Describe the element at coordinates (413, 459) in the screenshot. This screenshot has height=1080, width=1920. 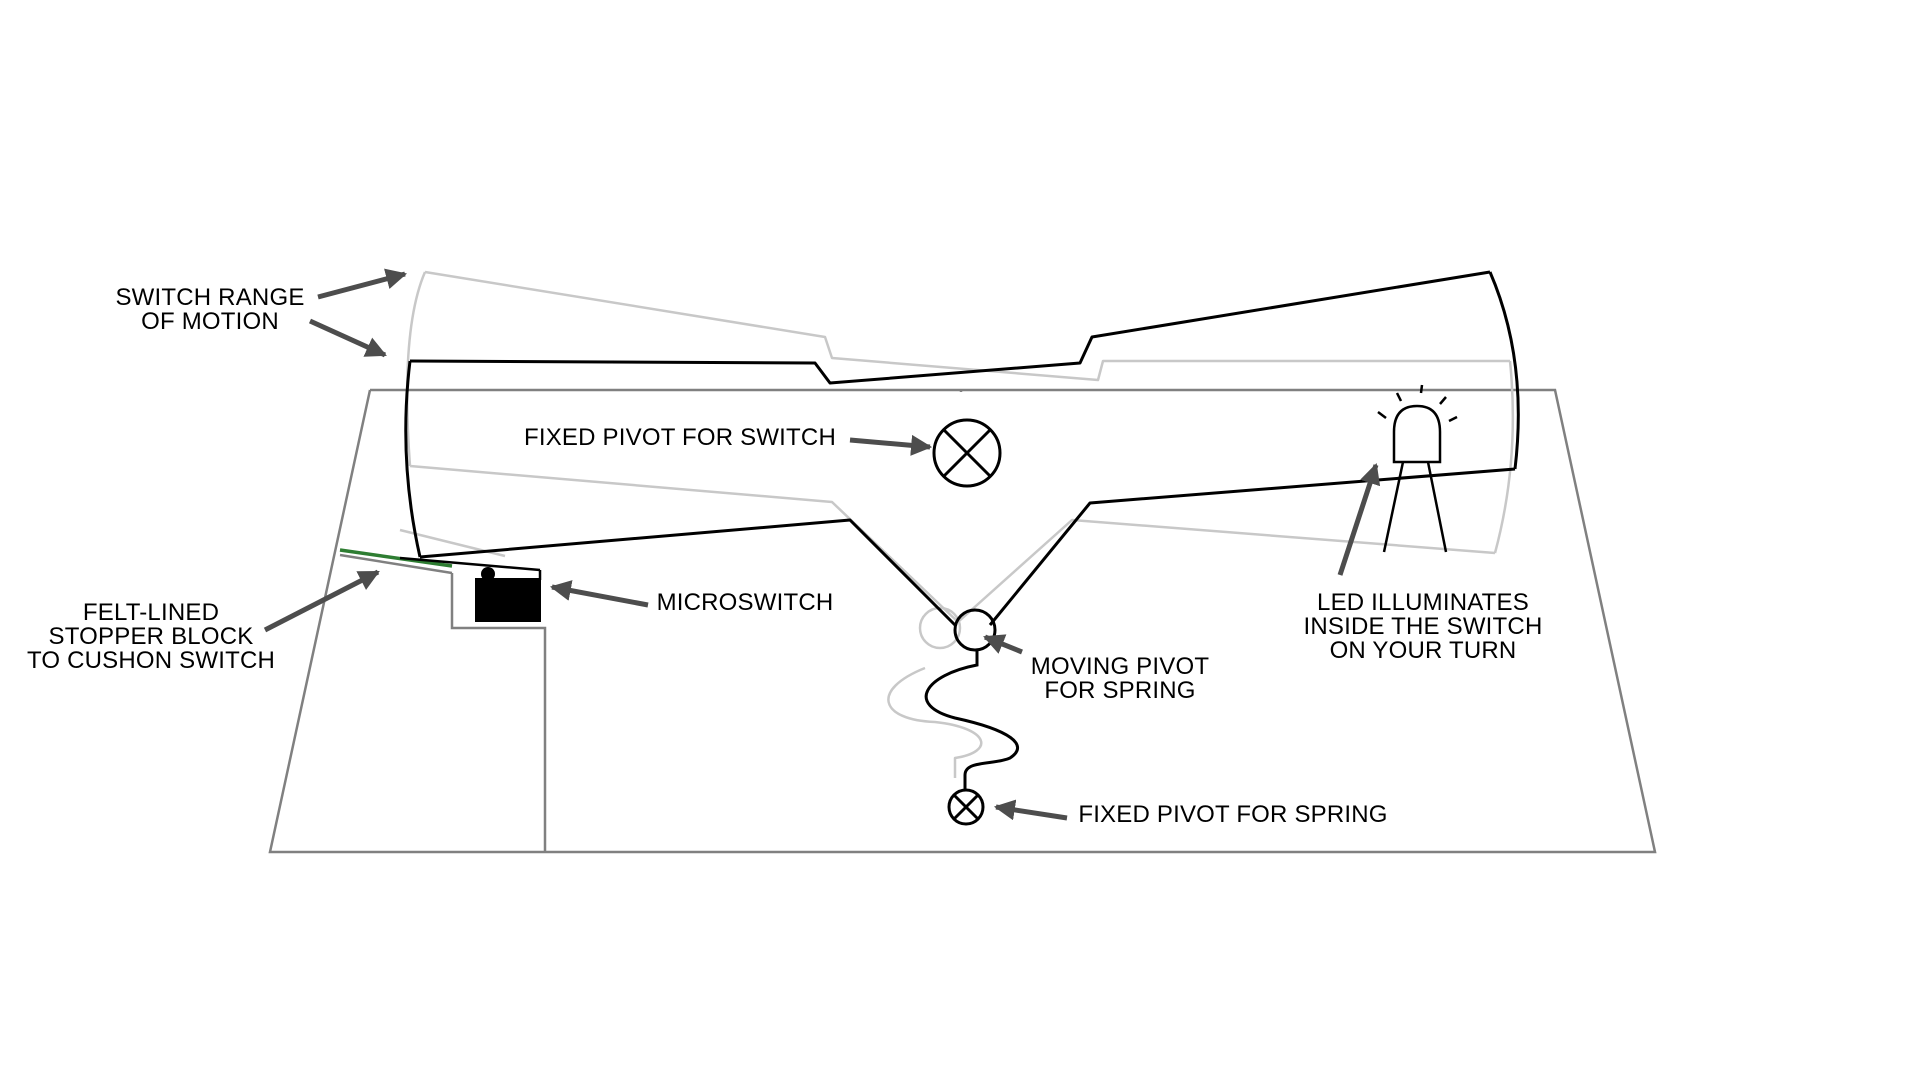
I see `switch-left-arc` at that location.